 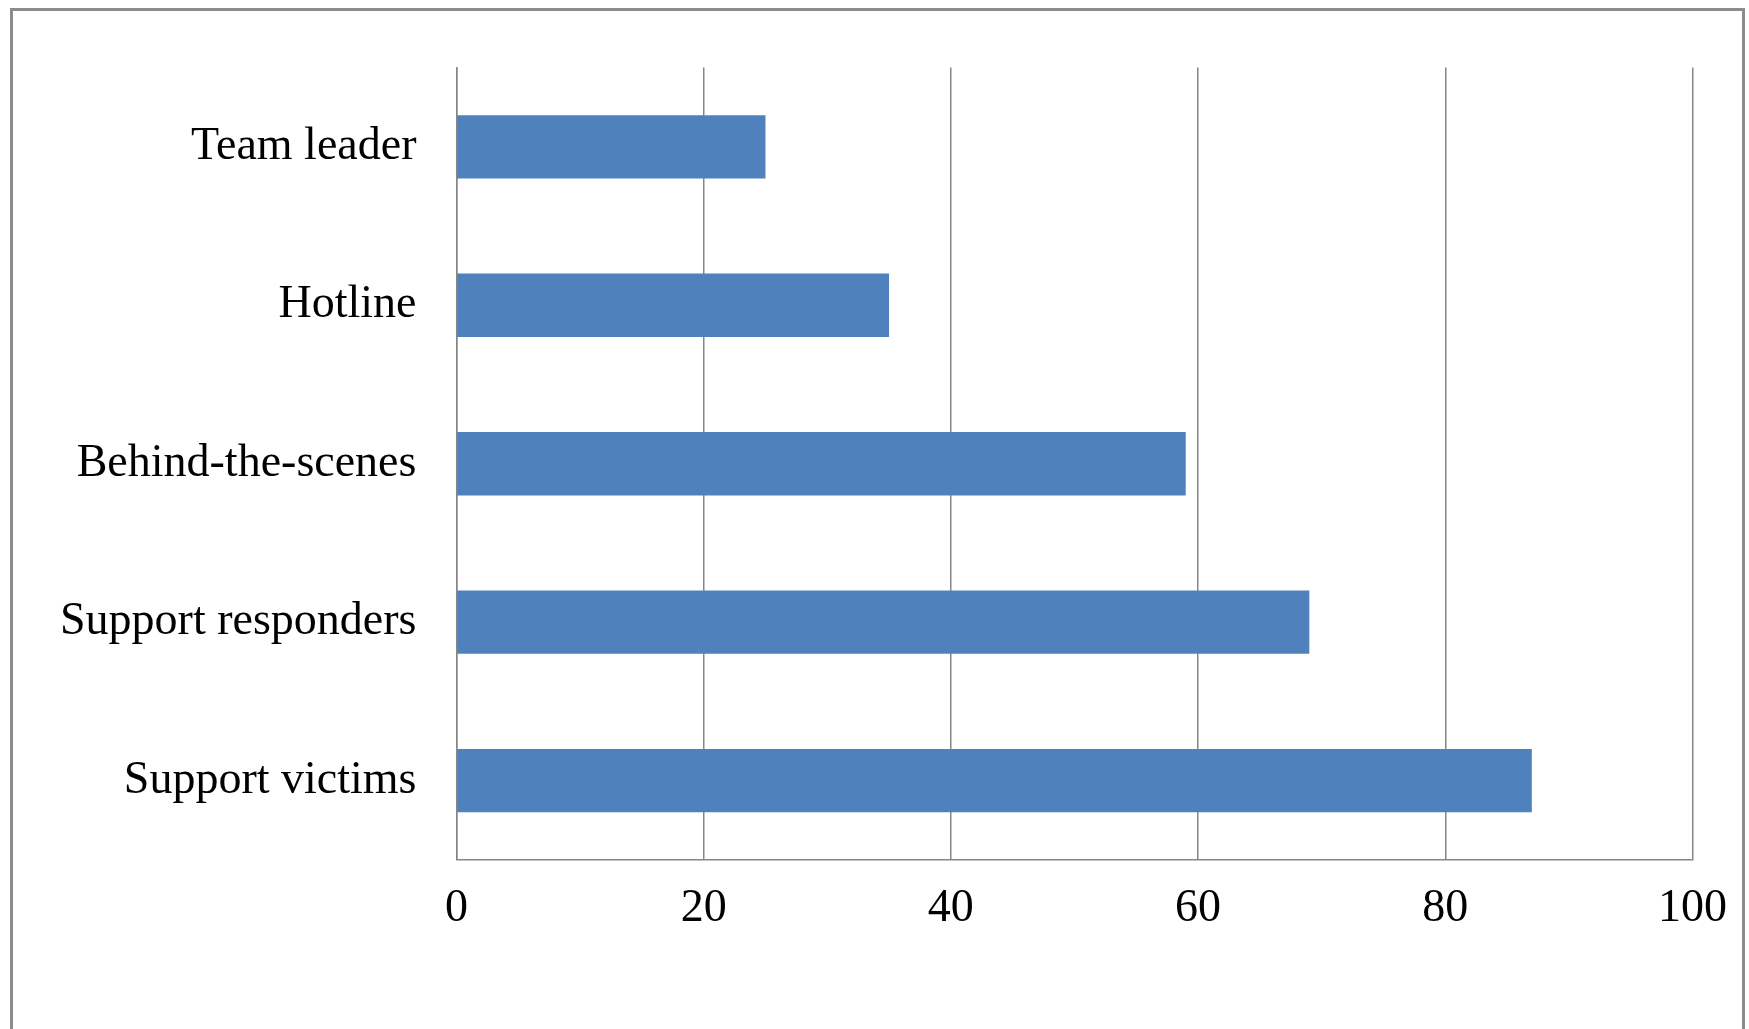 I want to click on y-tick-label: Team leader, so click(x=304, y=143).